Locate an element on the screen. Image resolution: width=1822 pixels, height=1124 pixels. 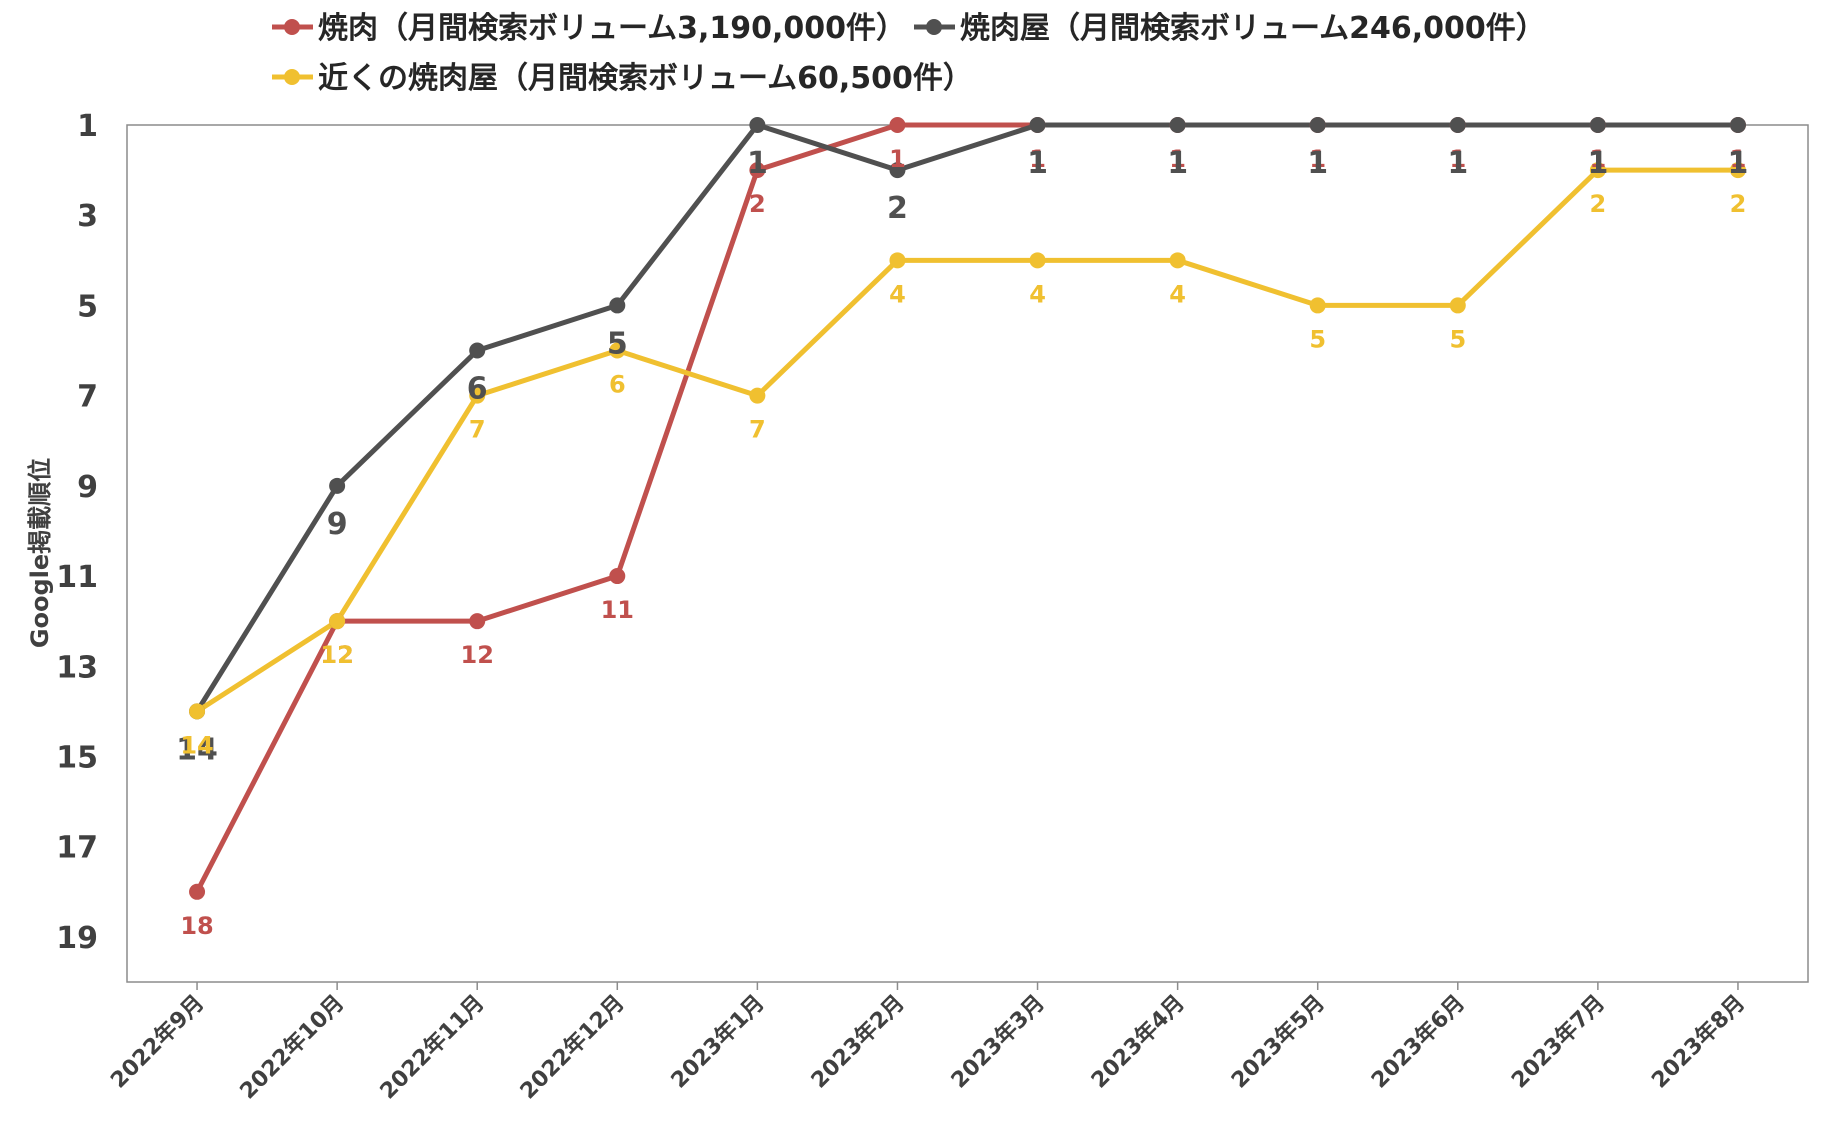
x-tick-label: 2023年7月 is located at coordinates (1558, 1042).